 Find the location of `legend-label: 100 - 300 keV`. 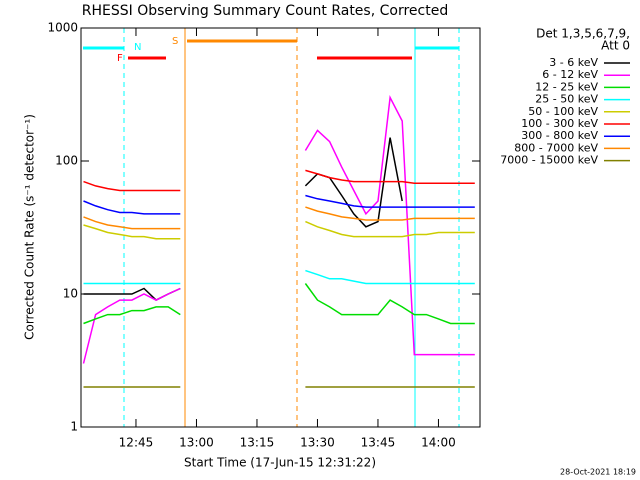

legend-label: 100 - 300 keV is located at coordinates (559, 123).